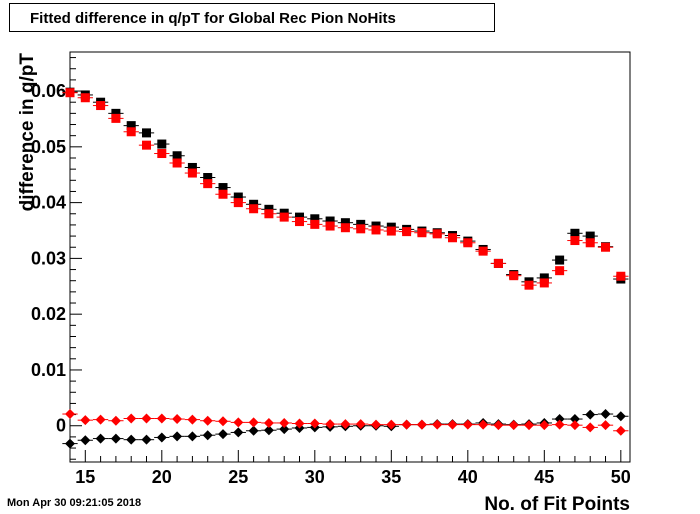 The image size is (700, 514). Describe the element at coordinates (621, 477) in the screenshot. I see `x-tick-label: 50` at that location.